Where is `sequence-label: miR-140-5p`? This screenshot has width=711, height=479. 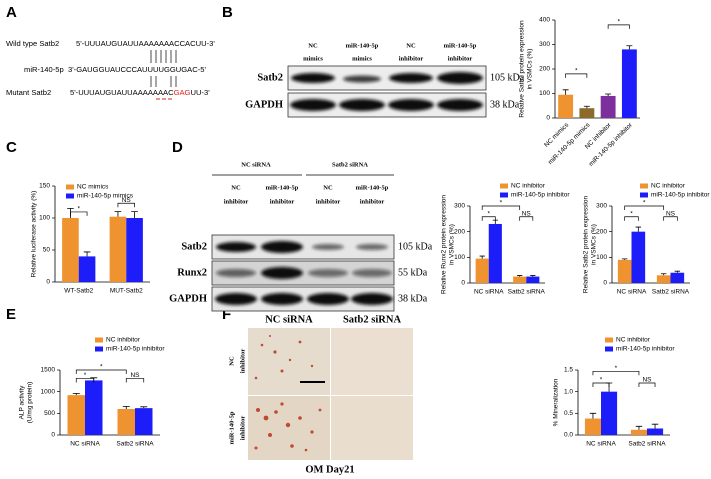
sequence-label: miR-140-5p is located at coordinates (44, 69).